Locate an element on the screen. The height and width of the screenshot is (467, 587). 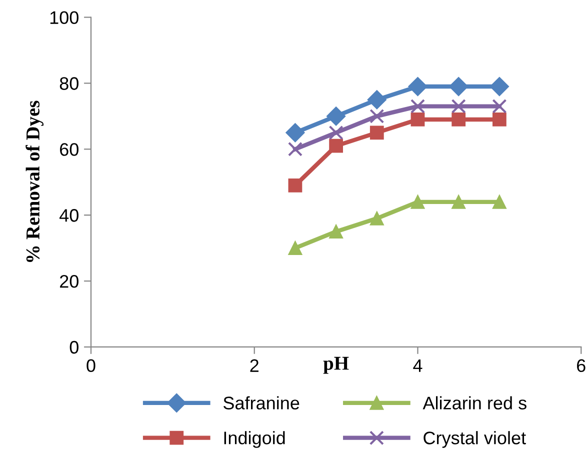
x-tick-label: 0 is located at coordinates (91, 365).